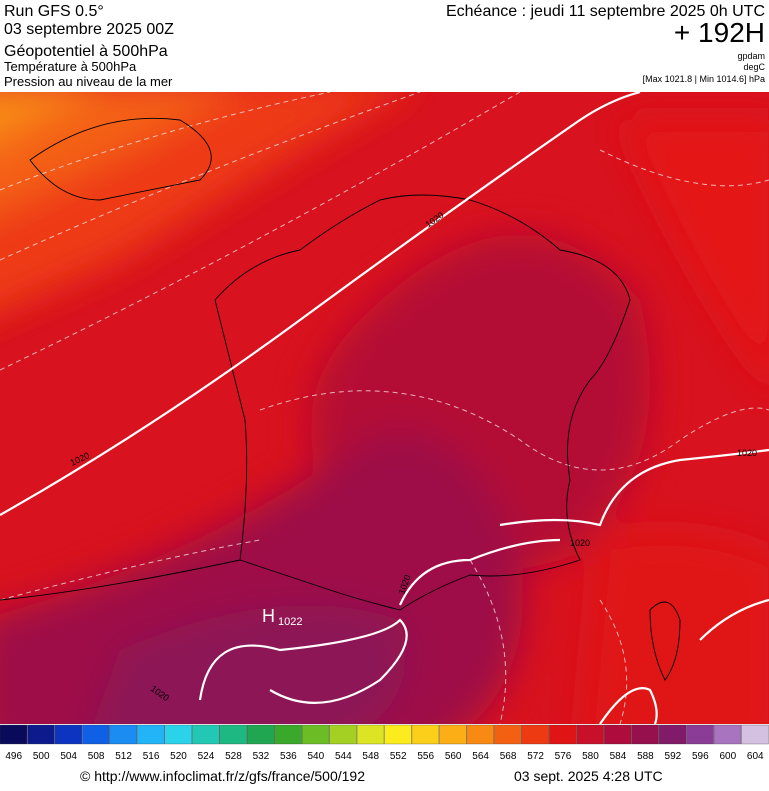  Describe the element at coordinates (590, 756) in the screenshot. I see `legend-label: 580` at that location.